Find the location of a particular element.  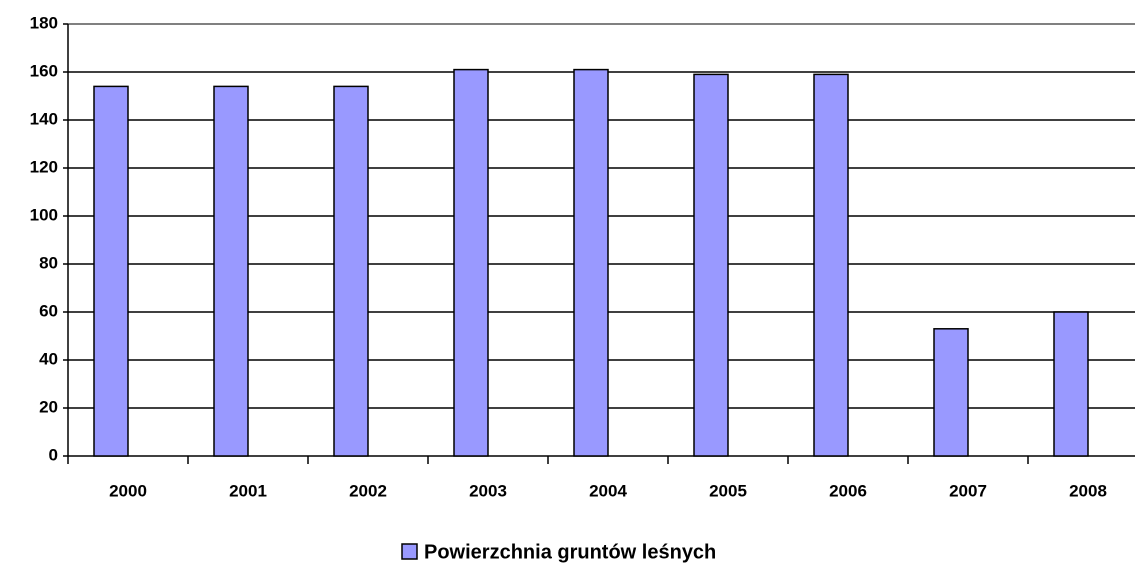

x-tick-label: 2001 is located at coordinates (248, 490).